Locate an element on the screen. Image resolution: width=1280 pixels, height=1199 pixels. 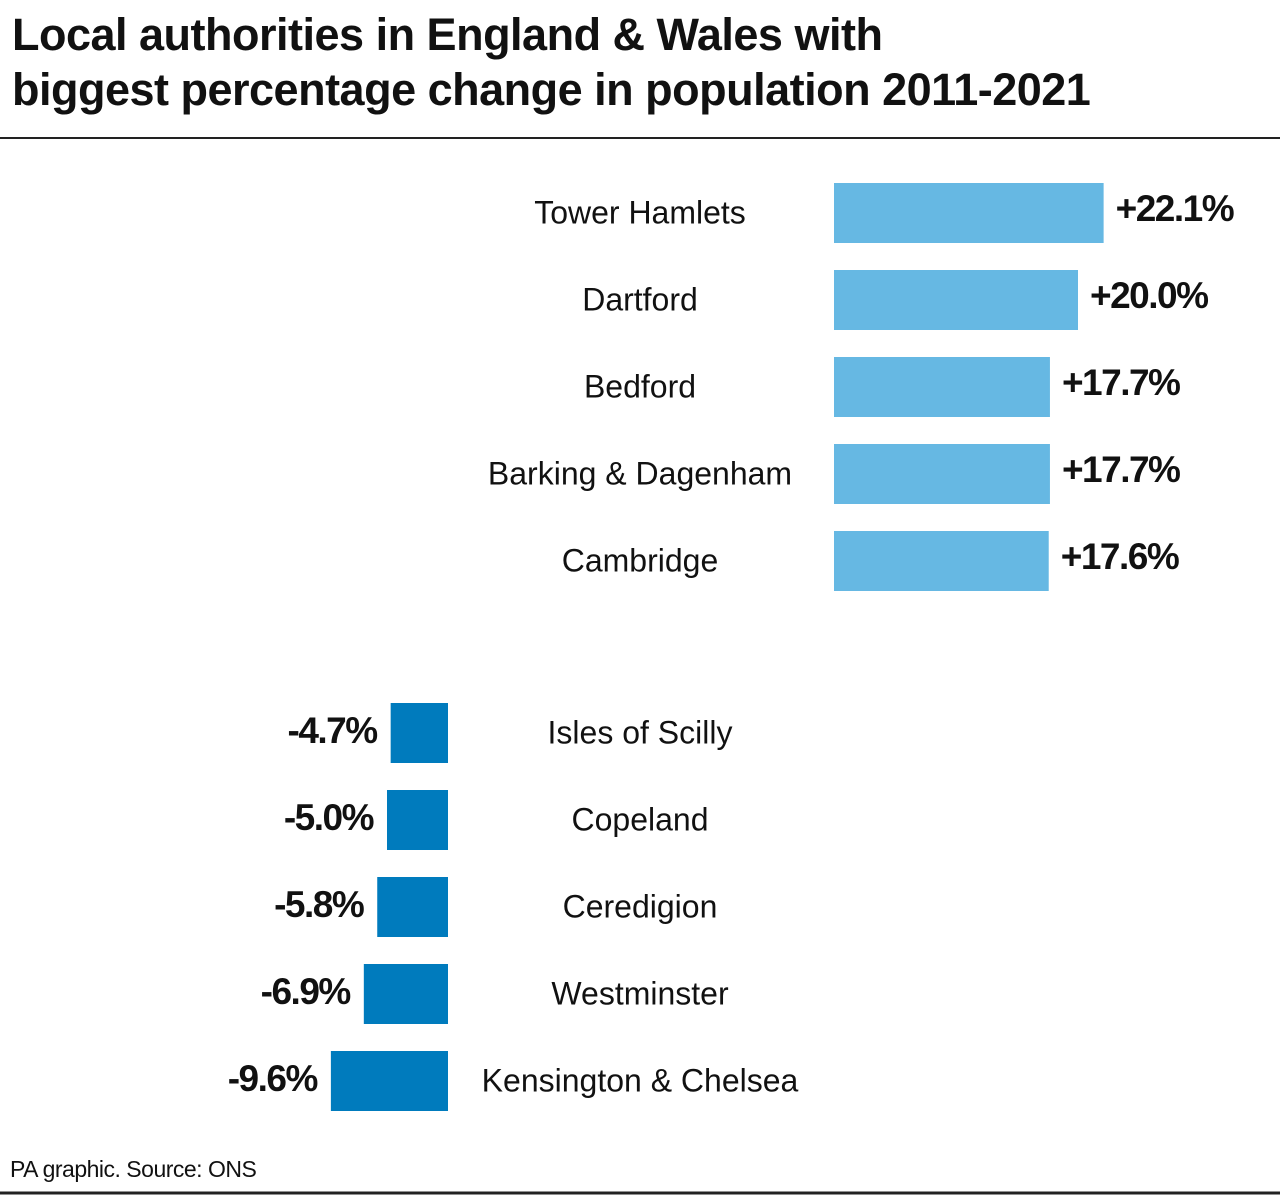
value-label: -5.8% is located at coordinates (319, 904).